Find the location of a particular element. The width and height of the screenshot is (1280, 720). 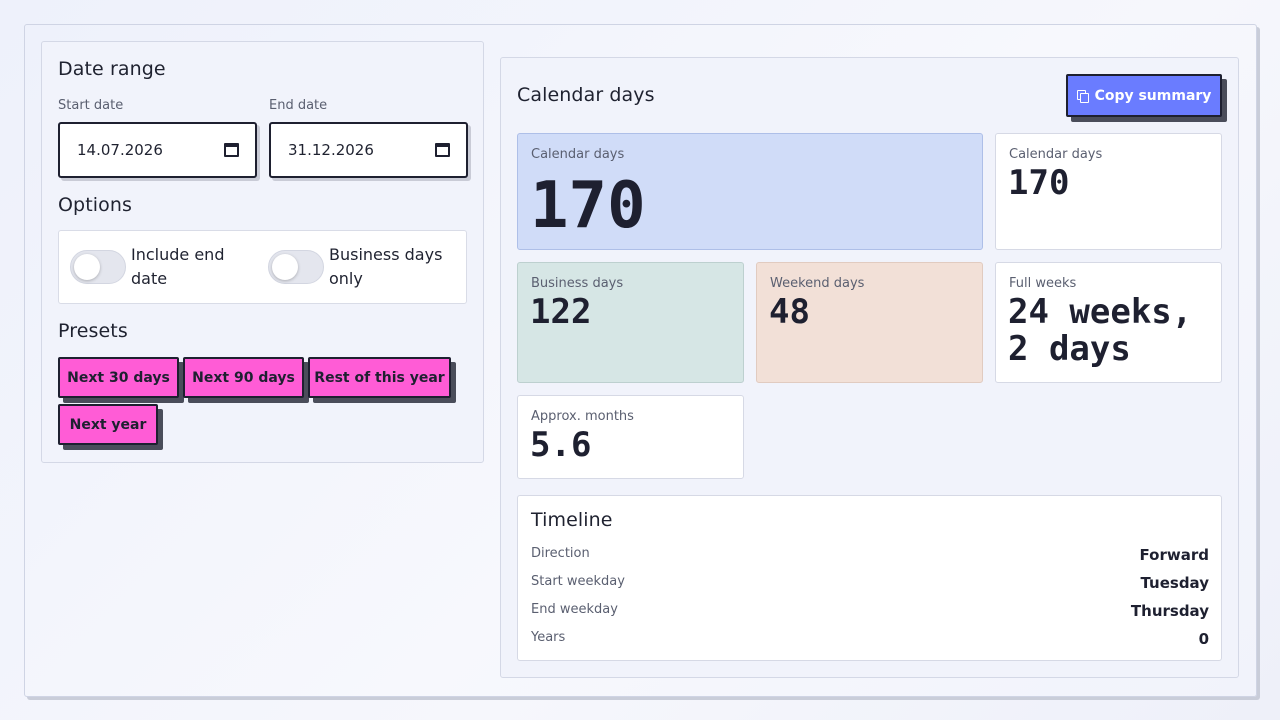

timeline-key: Start weekday is located at coordinates (578, 581).